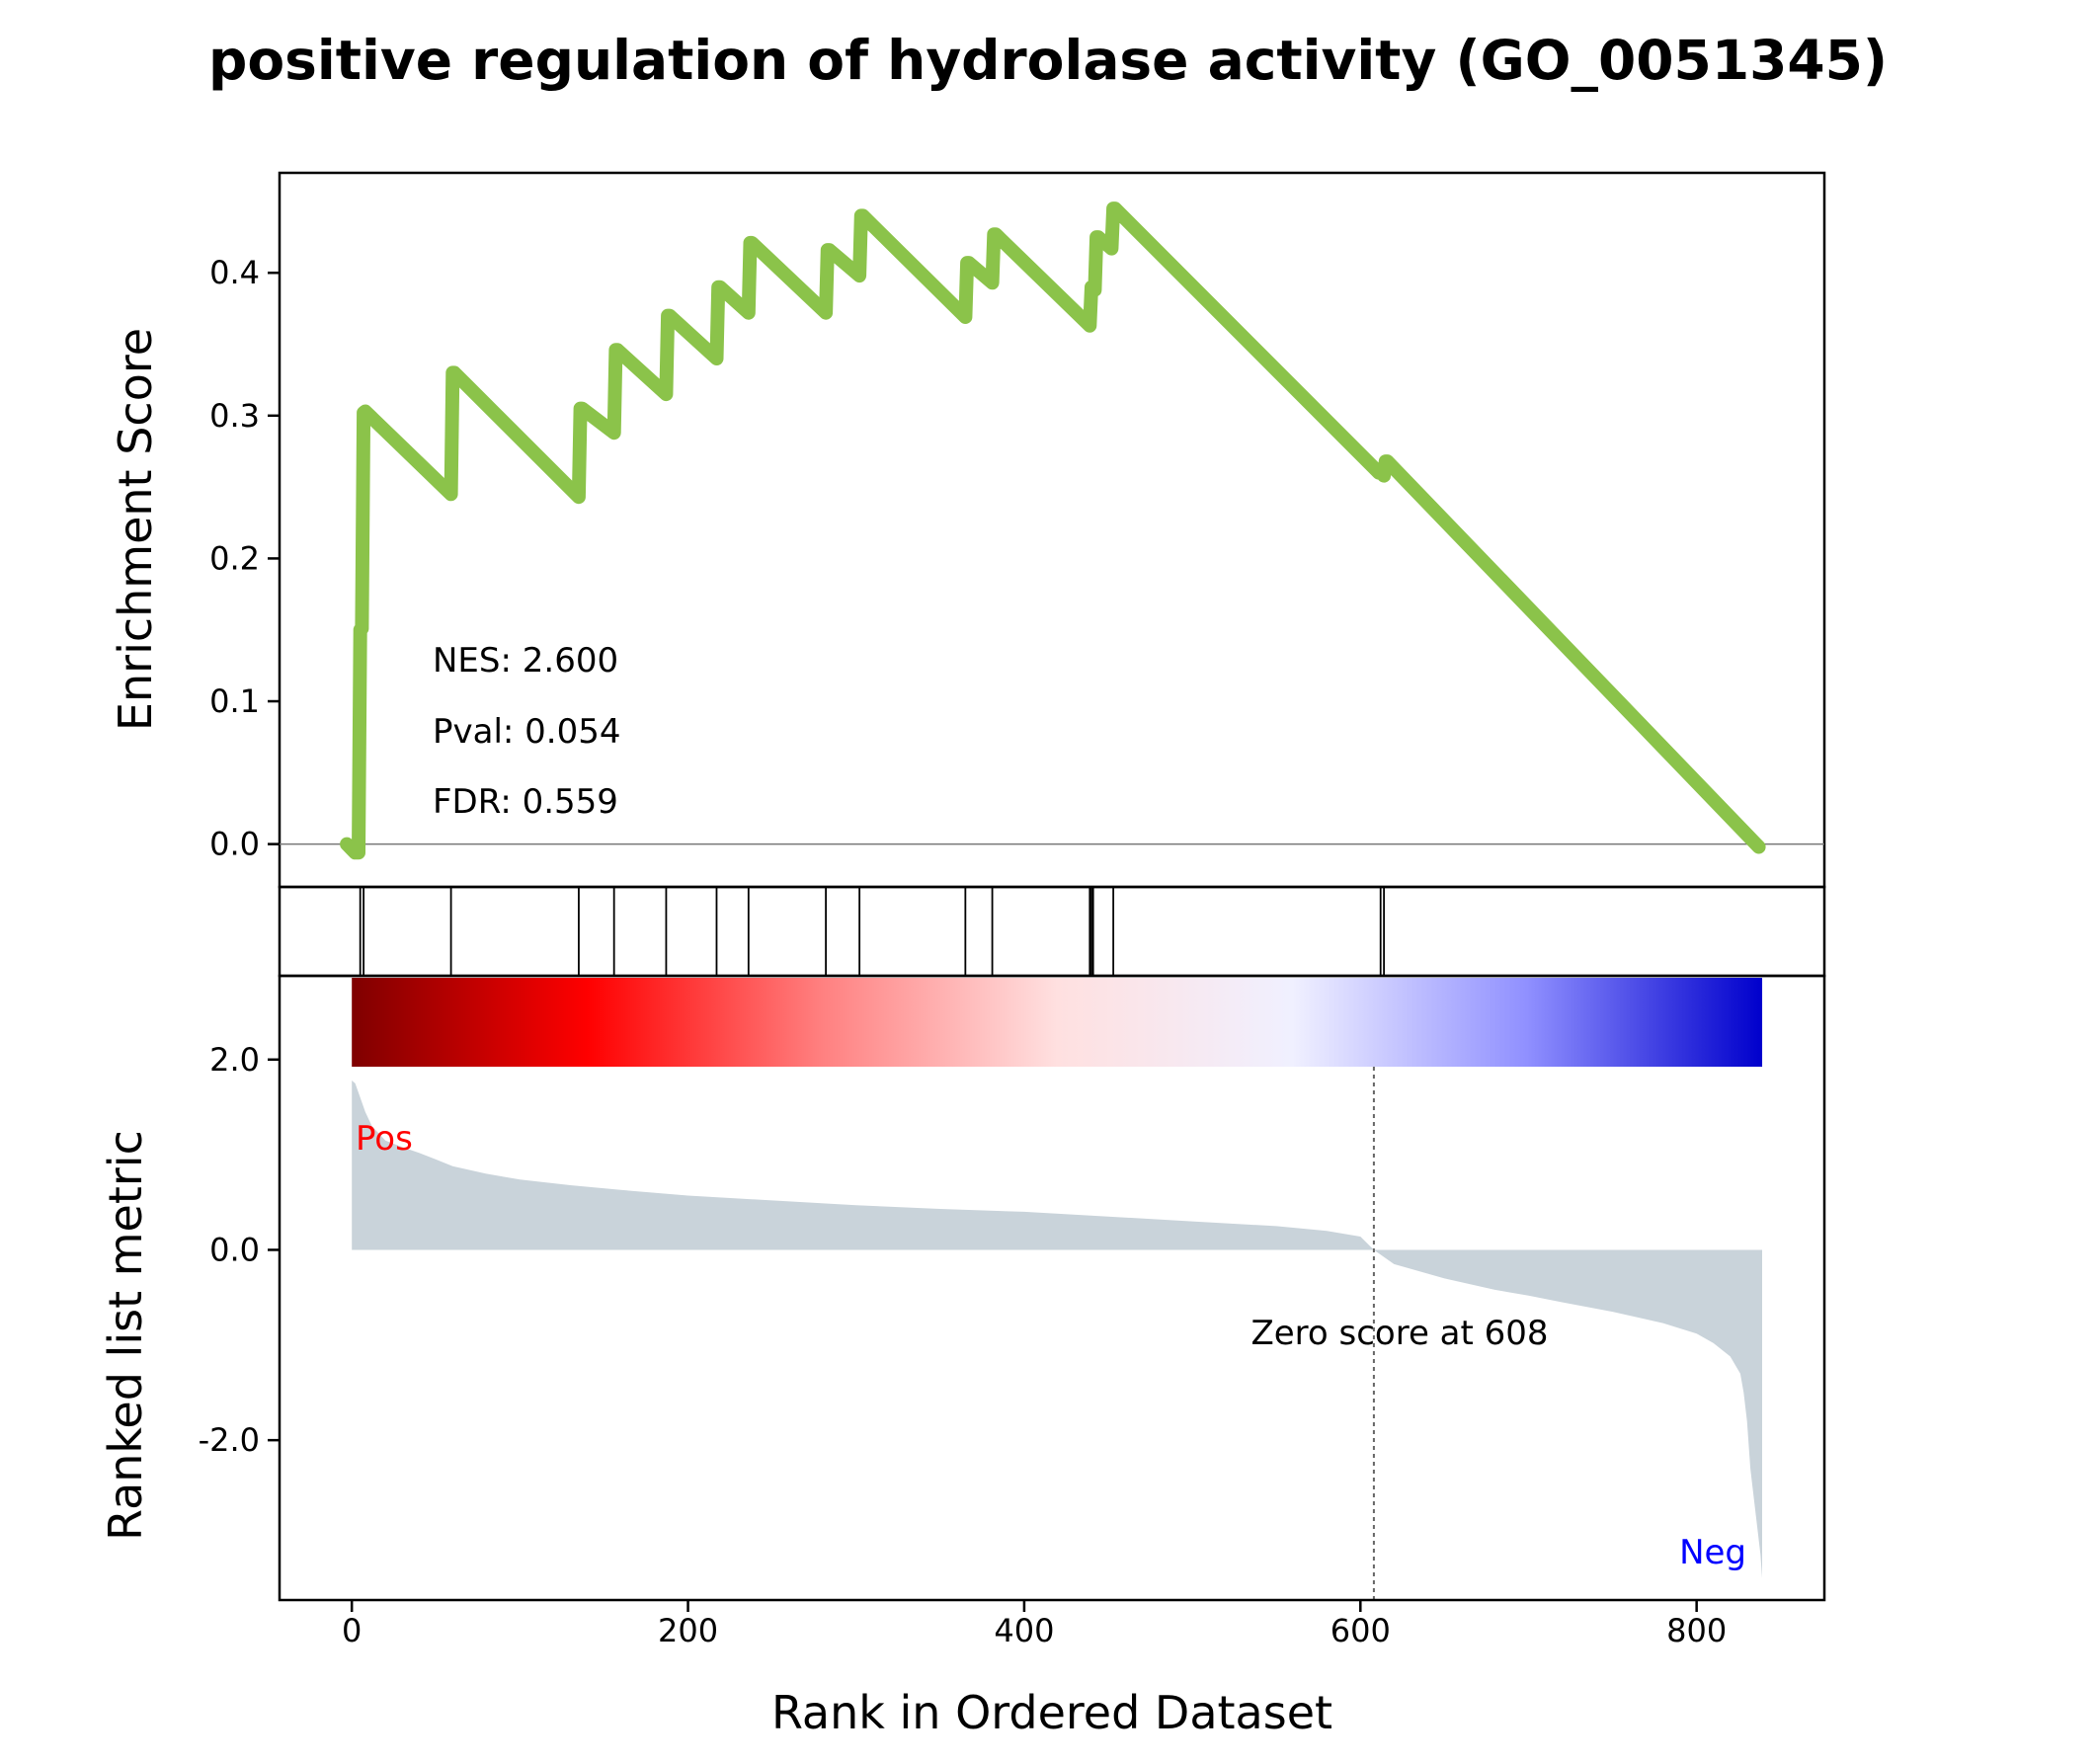 This screenshot has height=1764, width=2096. Describe the element at coordinates (229, 1440) in the screenshot. I see `rank-y-tick-label: -2.0` at that location.